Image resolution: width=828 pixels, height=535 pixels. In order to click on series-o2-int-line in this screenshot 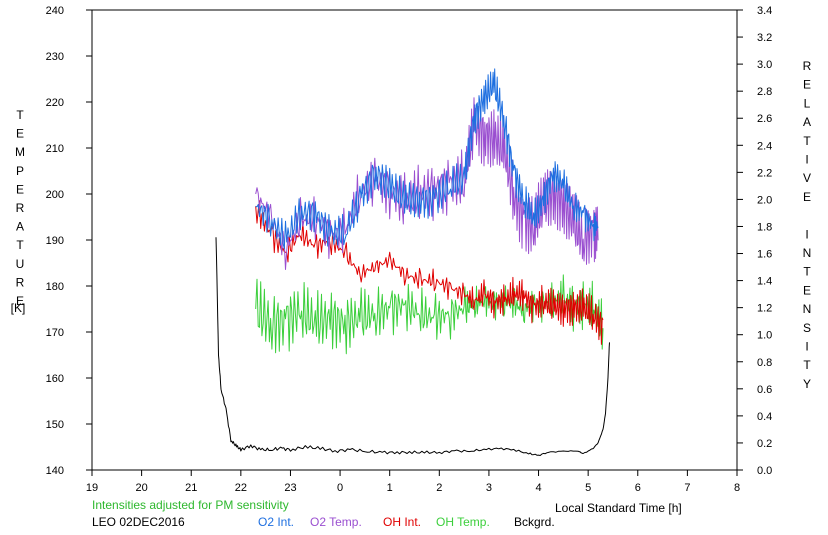, I will do `click(427, 159)`.